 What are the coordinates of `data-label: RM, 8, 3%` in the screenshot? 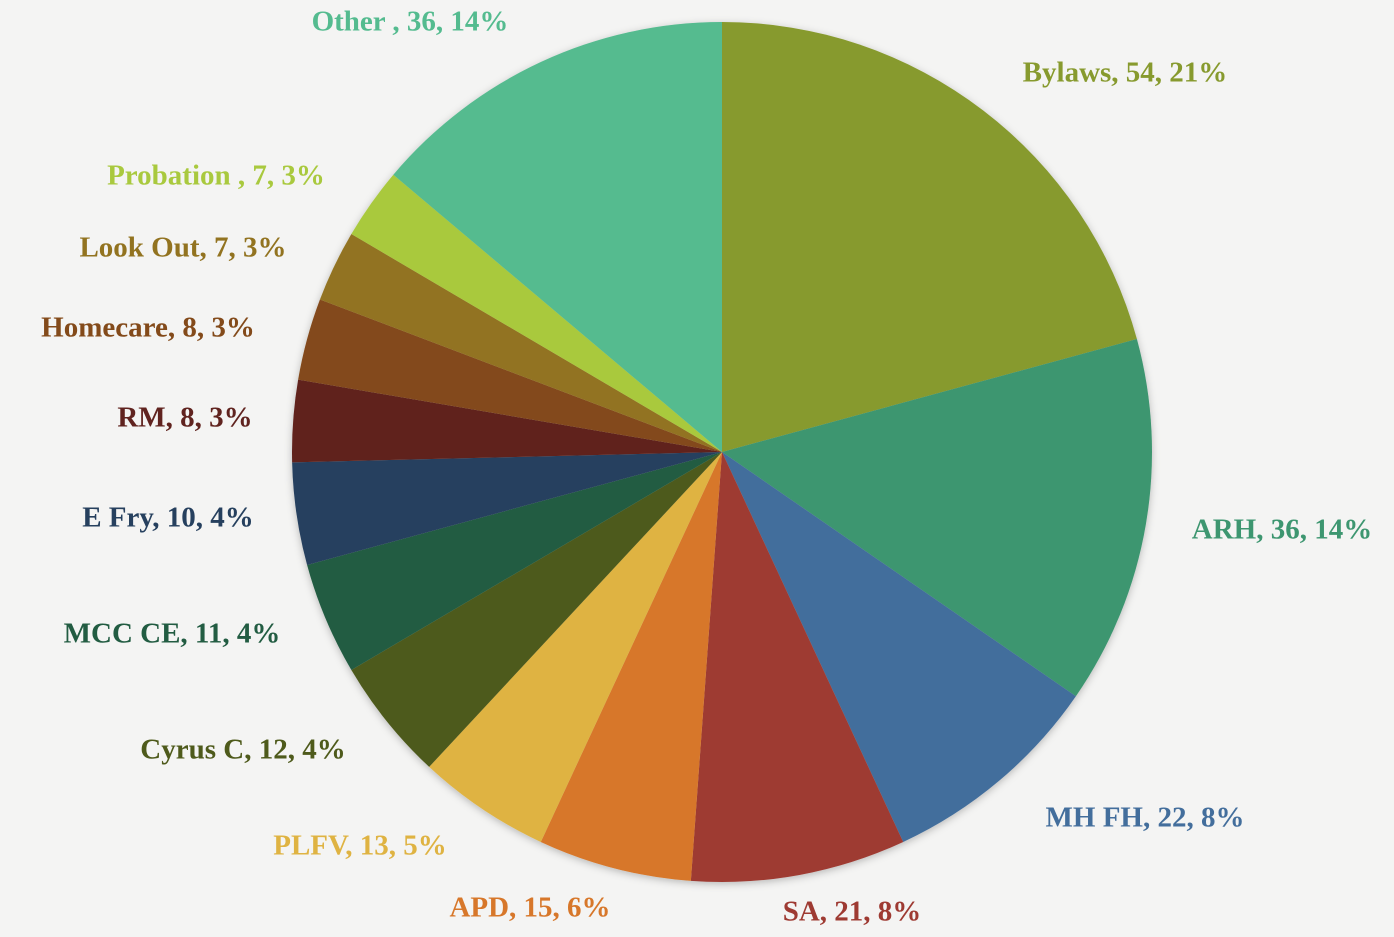 It's located at (184, 418).